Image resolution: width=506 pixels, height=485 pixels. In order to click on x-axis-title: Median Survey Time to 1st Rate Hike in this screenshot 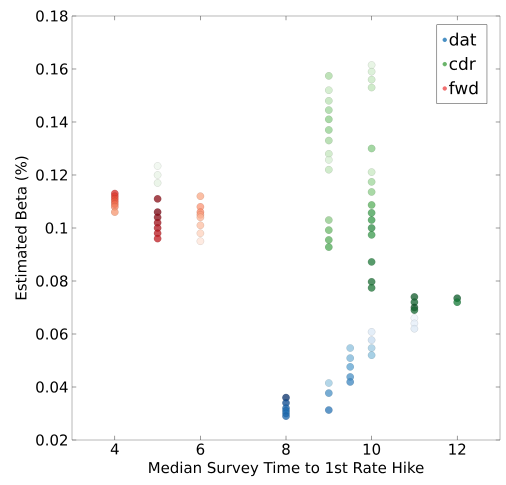, I will do `click(286, 469)`.